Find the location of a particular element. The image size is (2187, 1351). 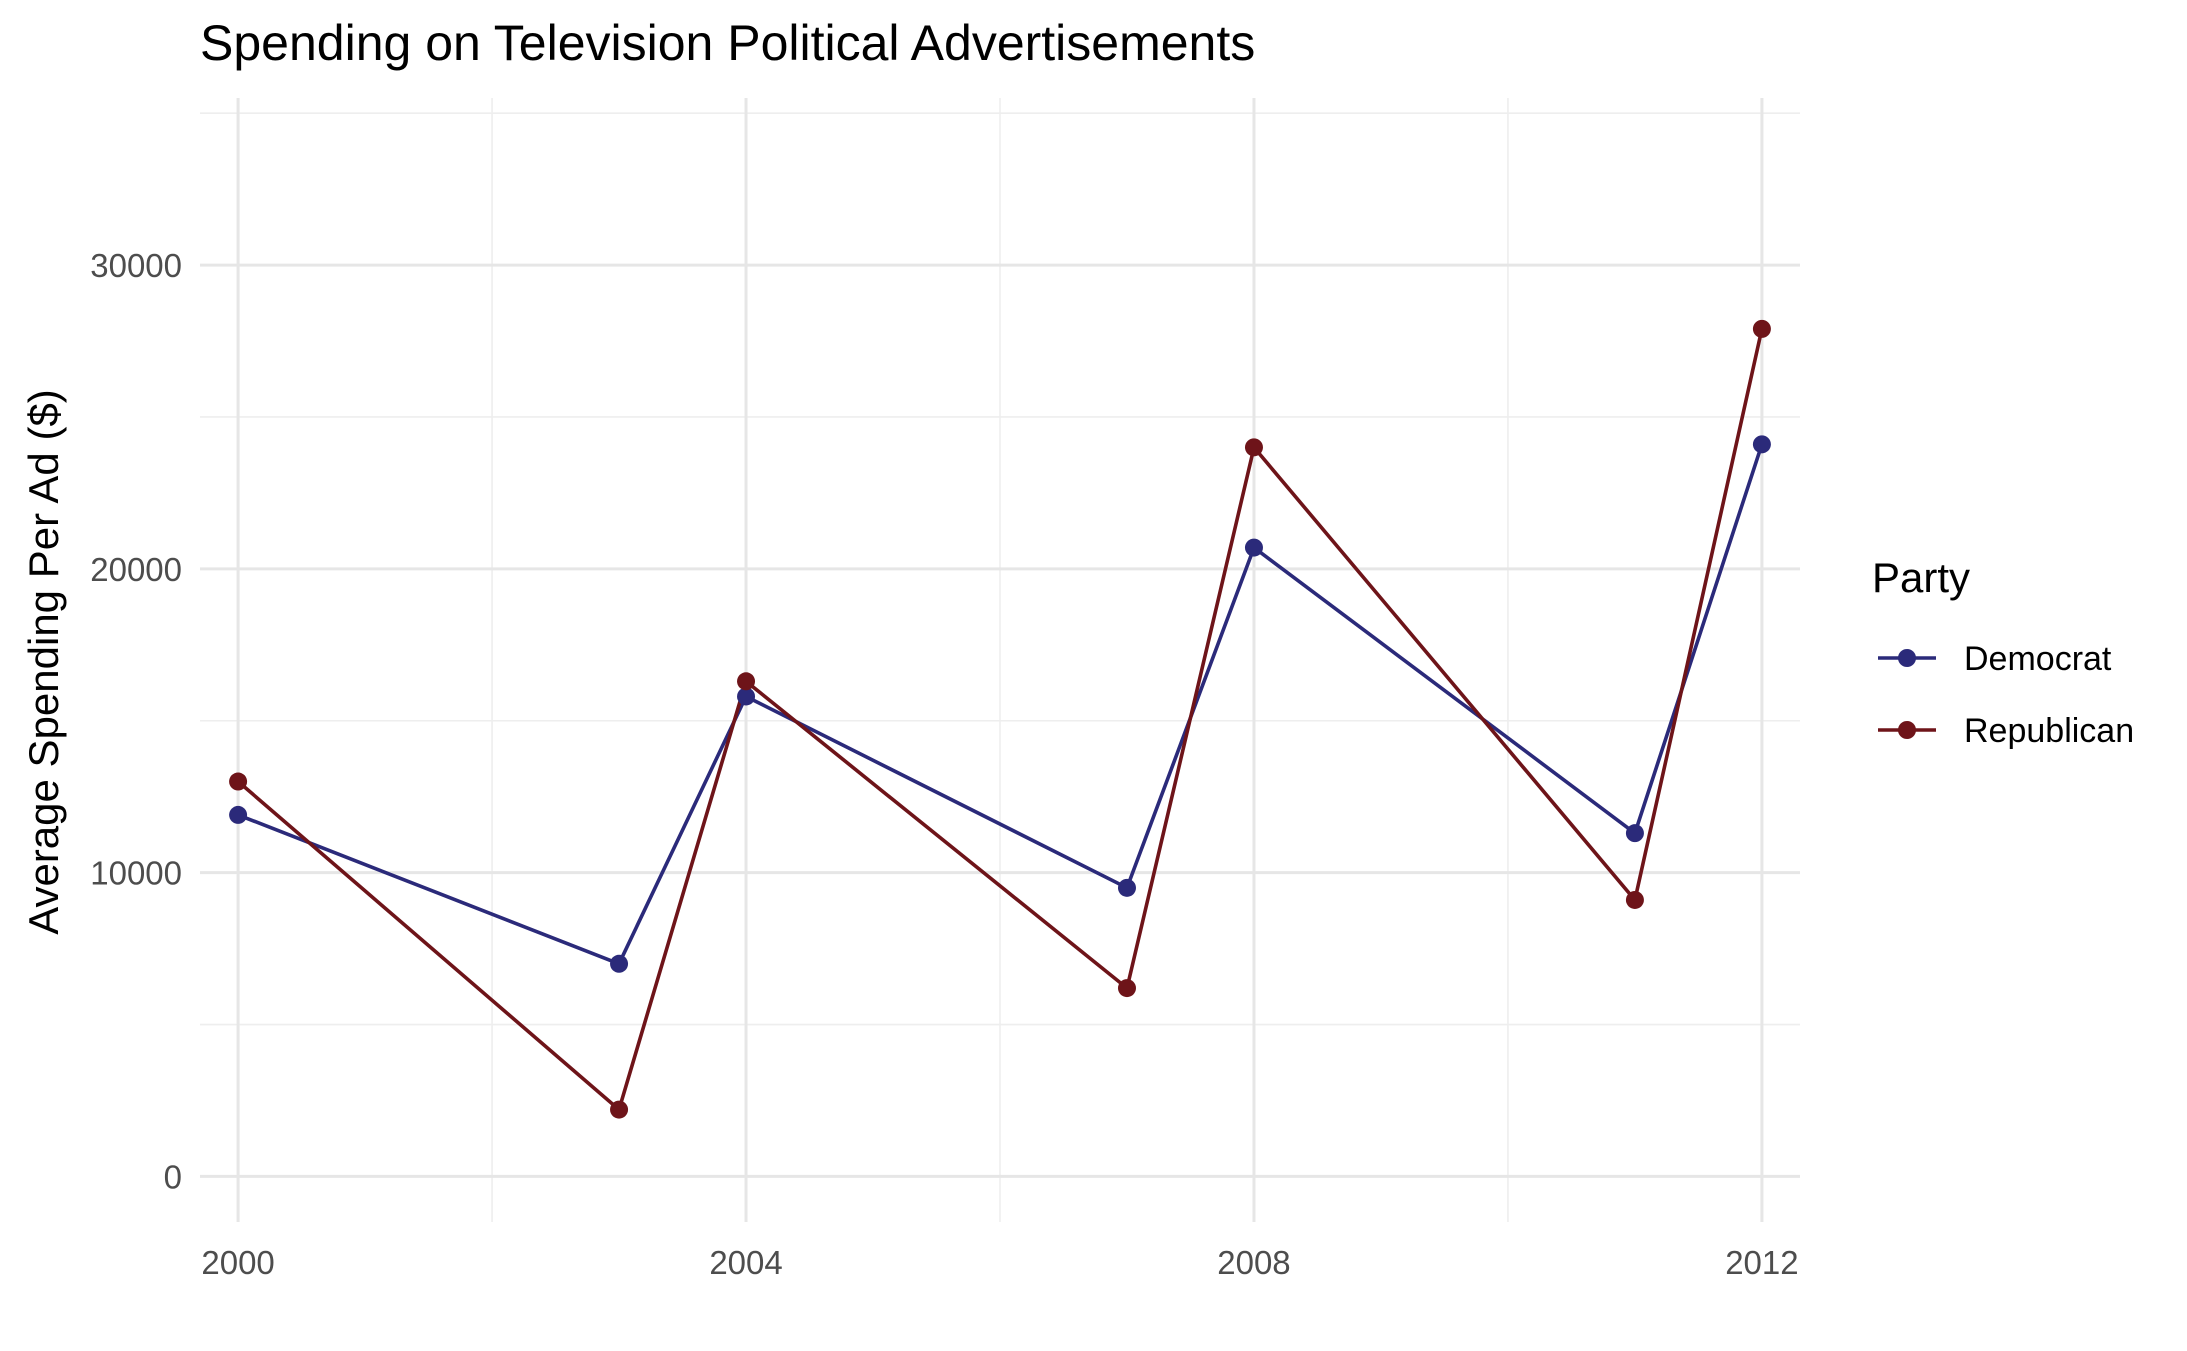

x-axis-ticks: 2000 2004 2008 2012 is located at coordinates (999, 1262).